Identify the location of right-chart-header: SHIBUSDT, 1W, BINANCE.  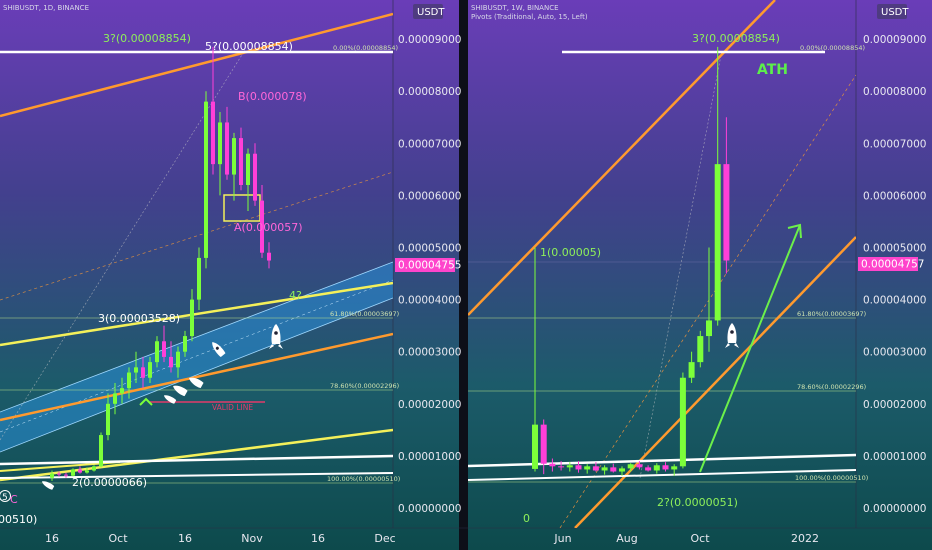
(515, 8).